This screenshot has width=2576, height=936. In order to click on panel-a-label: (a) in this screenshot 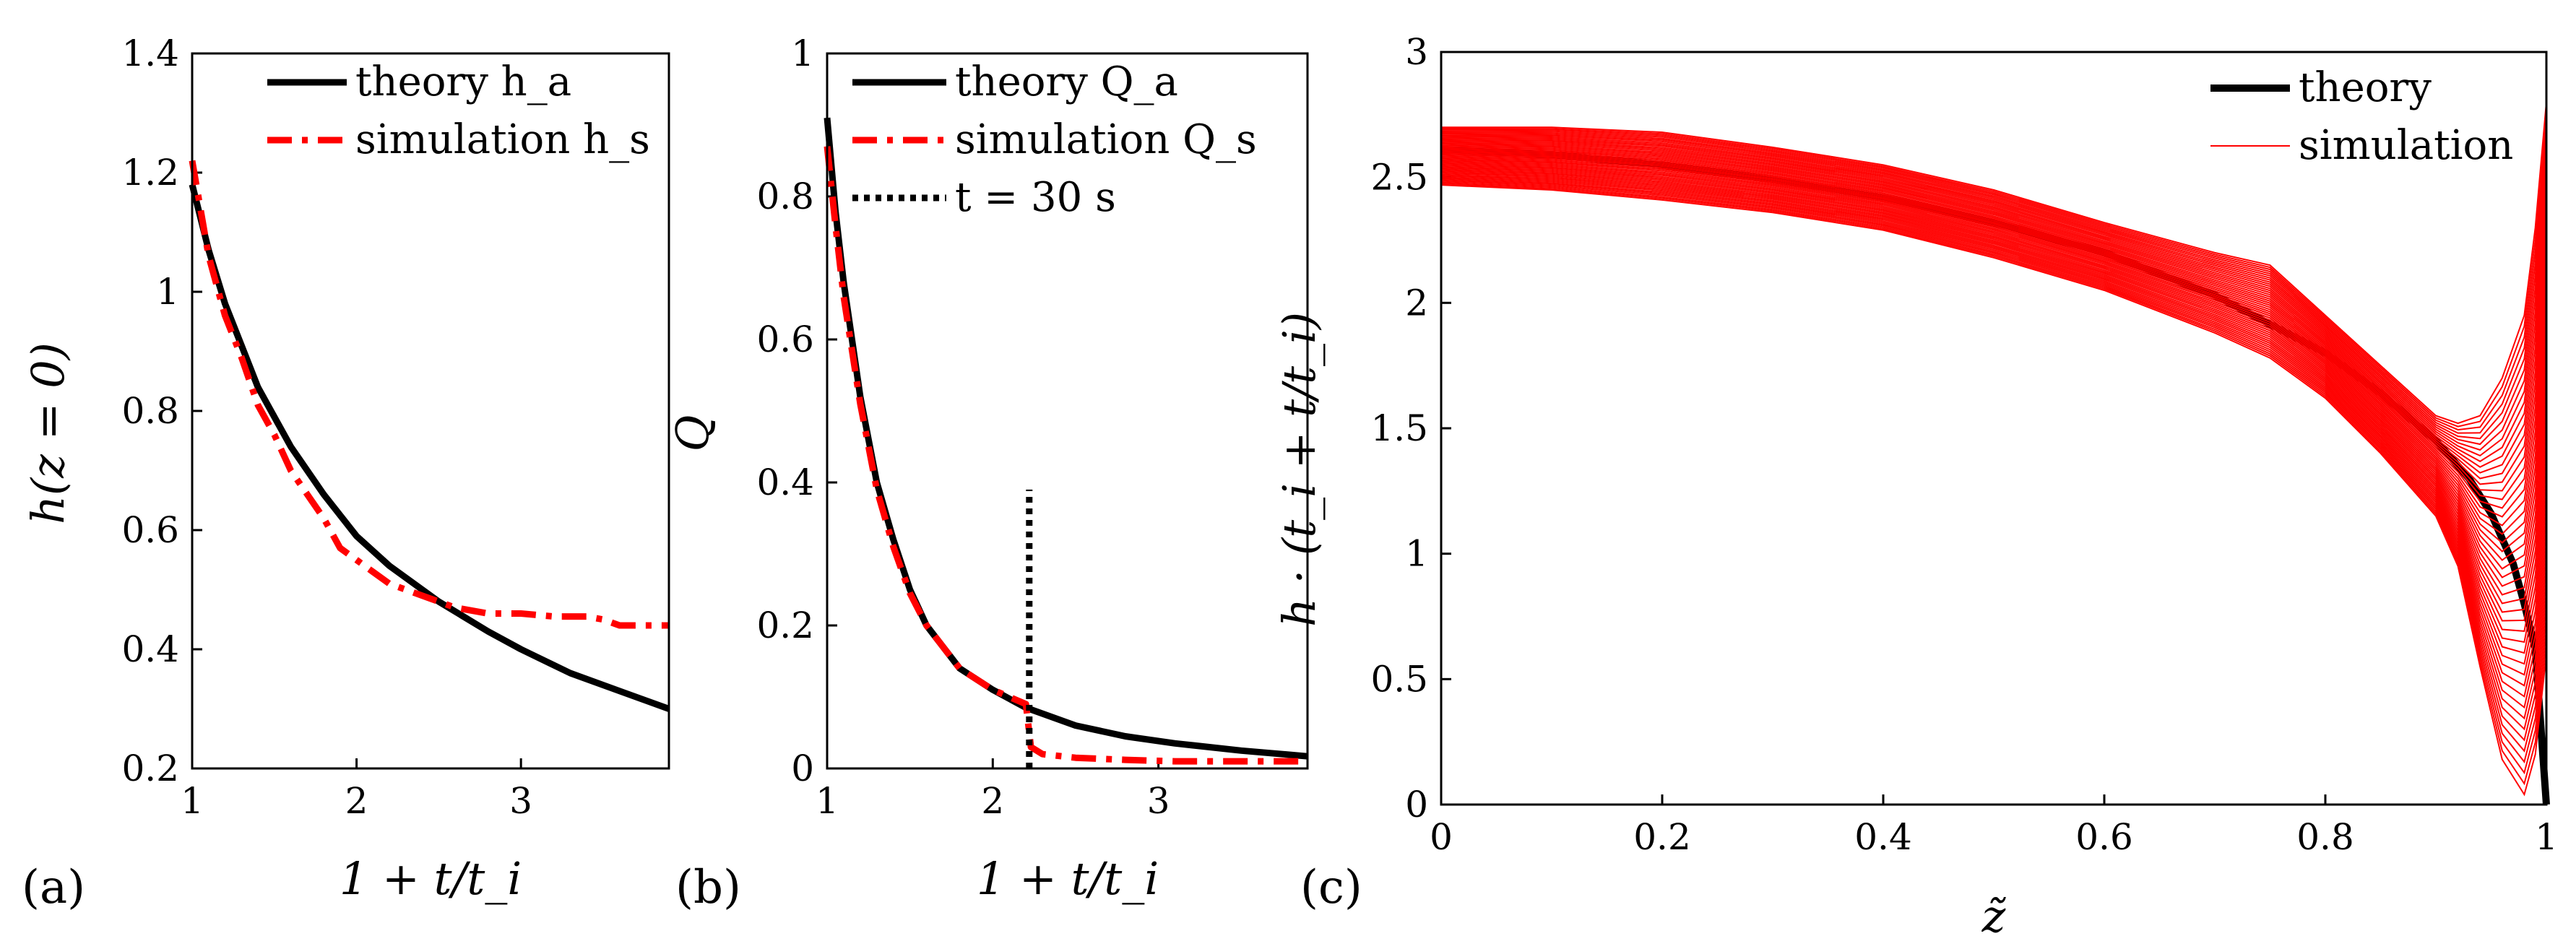, I will do `click(54, 887)`.